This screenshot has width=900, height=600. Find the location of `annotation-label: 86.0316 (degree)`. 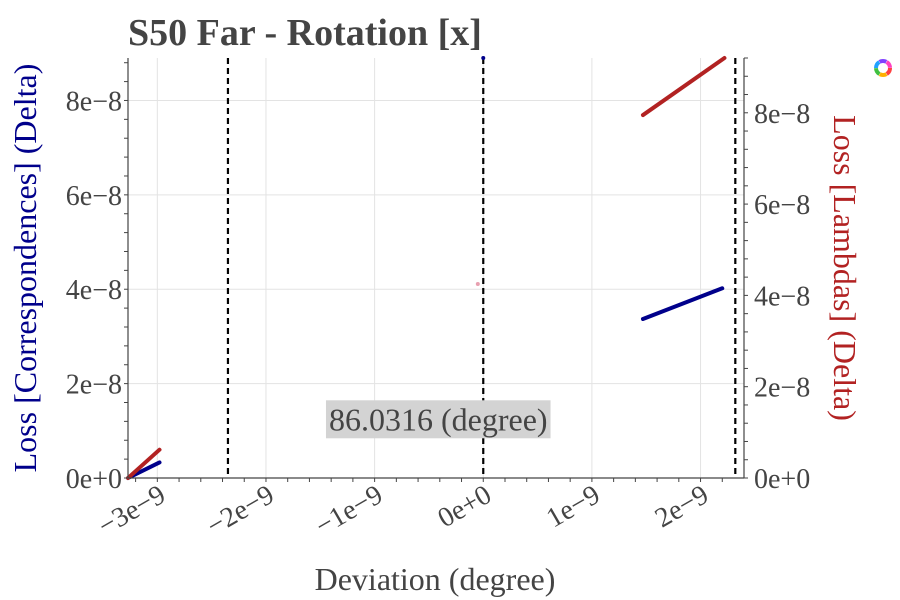

annotation-label: 86.0316 (degree) is located at coordinates (438, 419).